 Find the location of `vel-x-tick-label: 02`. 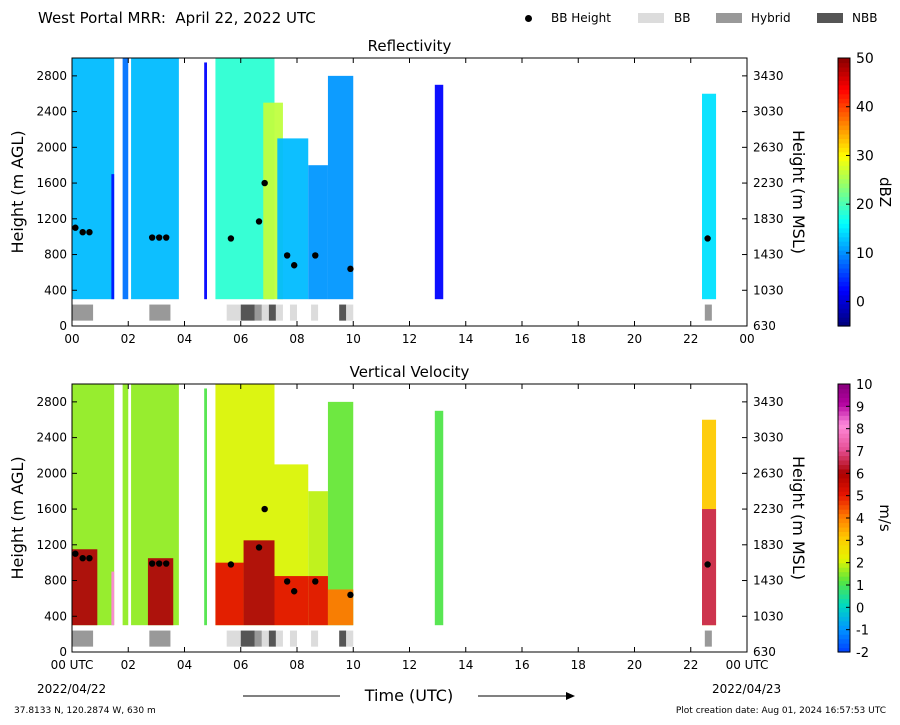

vel-x-tick-label: 02 is located at coordinates (128, 665).